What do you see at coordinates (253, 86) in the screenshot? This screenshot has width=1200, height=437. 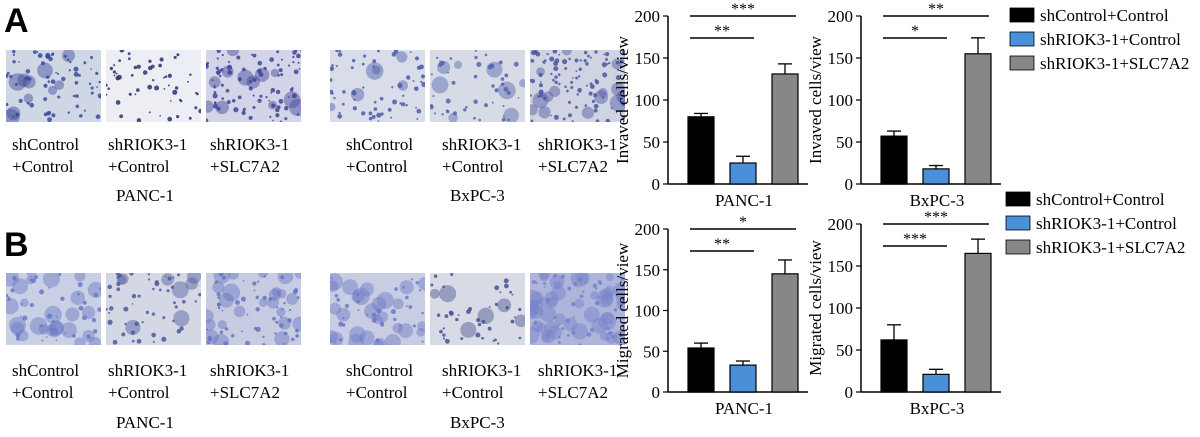 I see `micrograph-a-panc1-shriok3-slc7a2` at bounding box center [253, 86].